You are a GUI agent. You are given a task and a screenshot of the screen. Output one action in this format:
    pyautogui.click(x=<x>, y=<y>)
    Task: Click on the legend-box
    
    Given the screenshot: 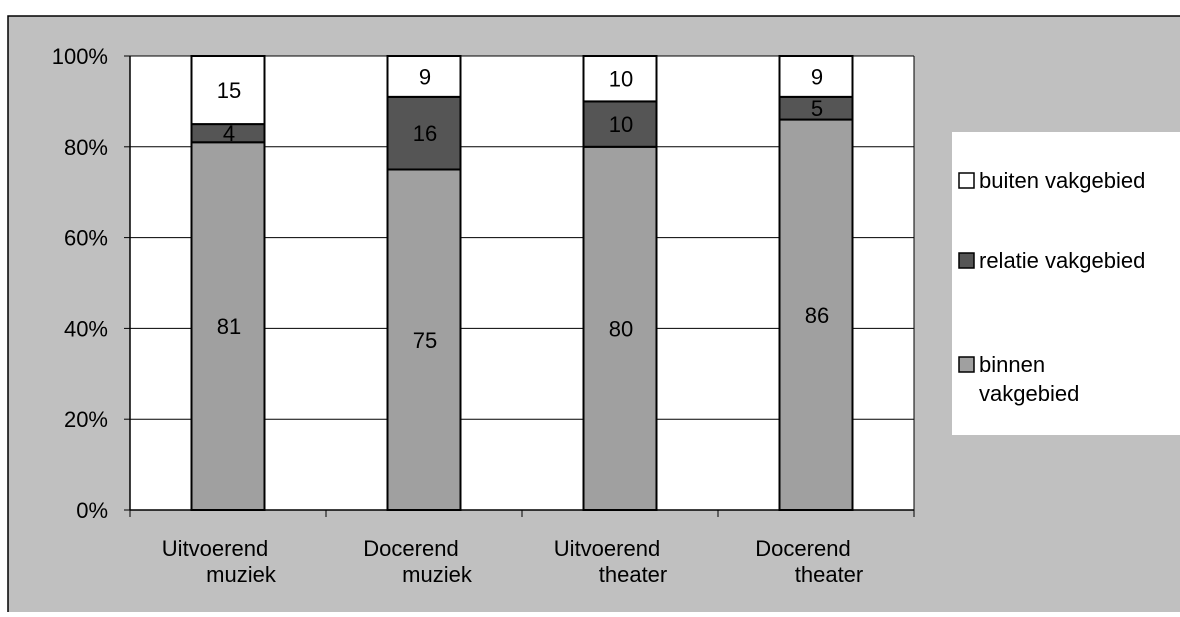 What is the action you would take?
    pyautogui.click(x=1066, y=283)
    